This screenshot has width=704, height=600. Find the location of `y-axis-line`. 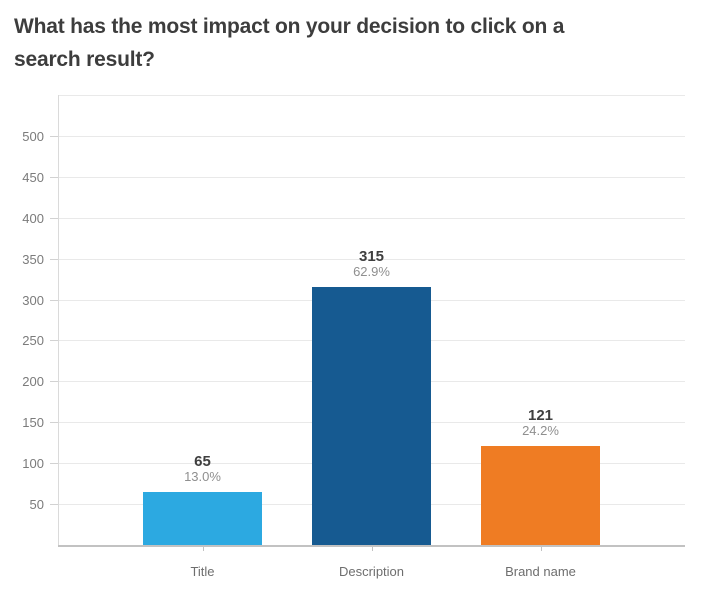

y-axis-line is located at coordinates (58, 320).